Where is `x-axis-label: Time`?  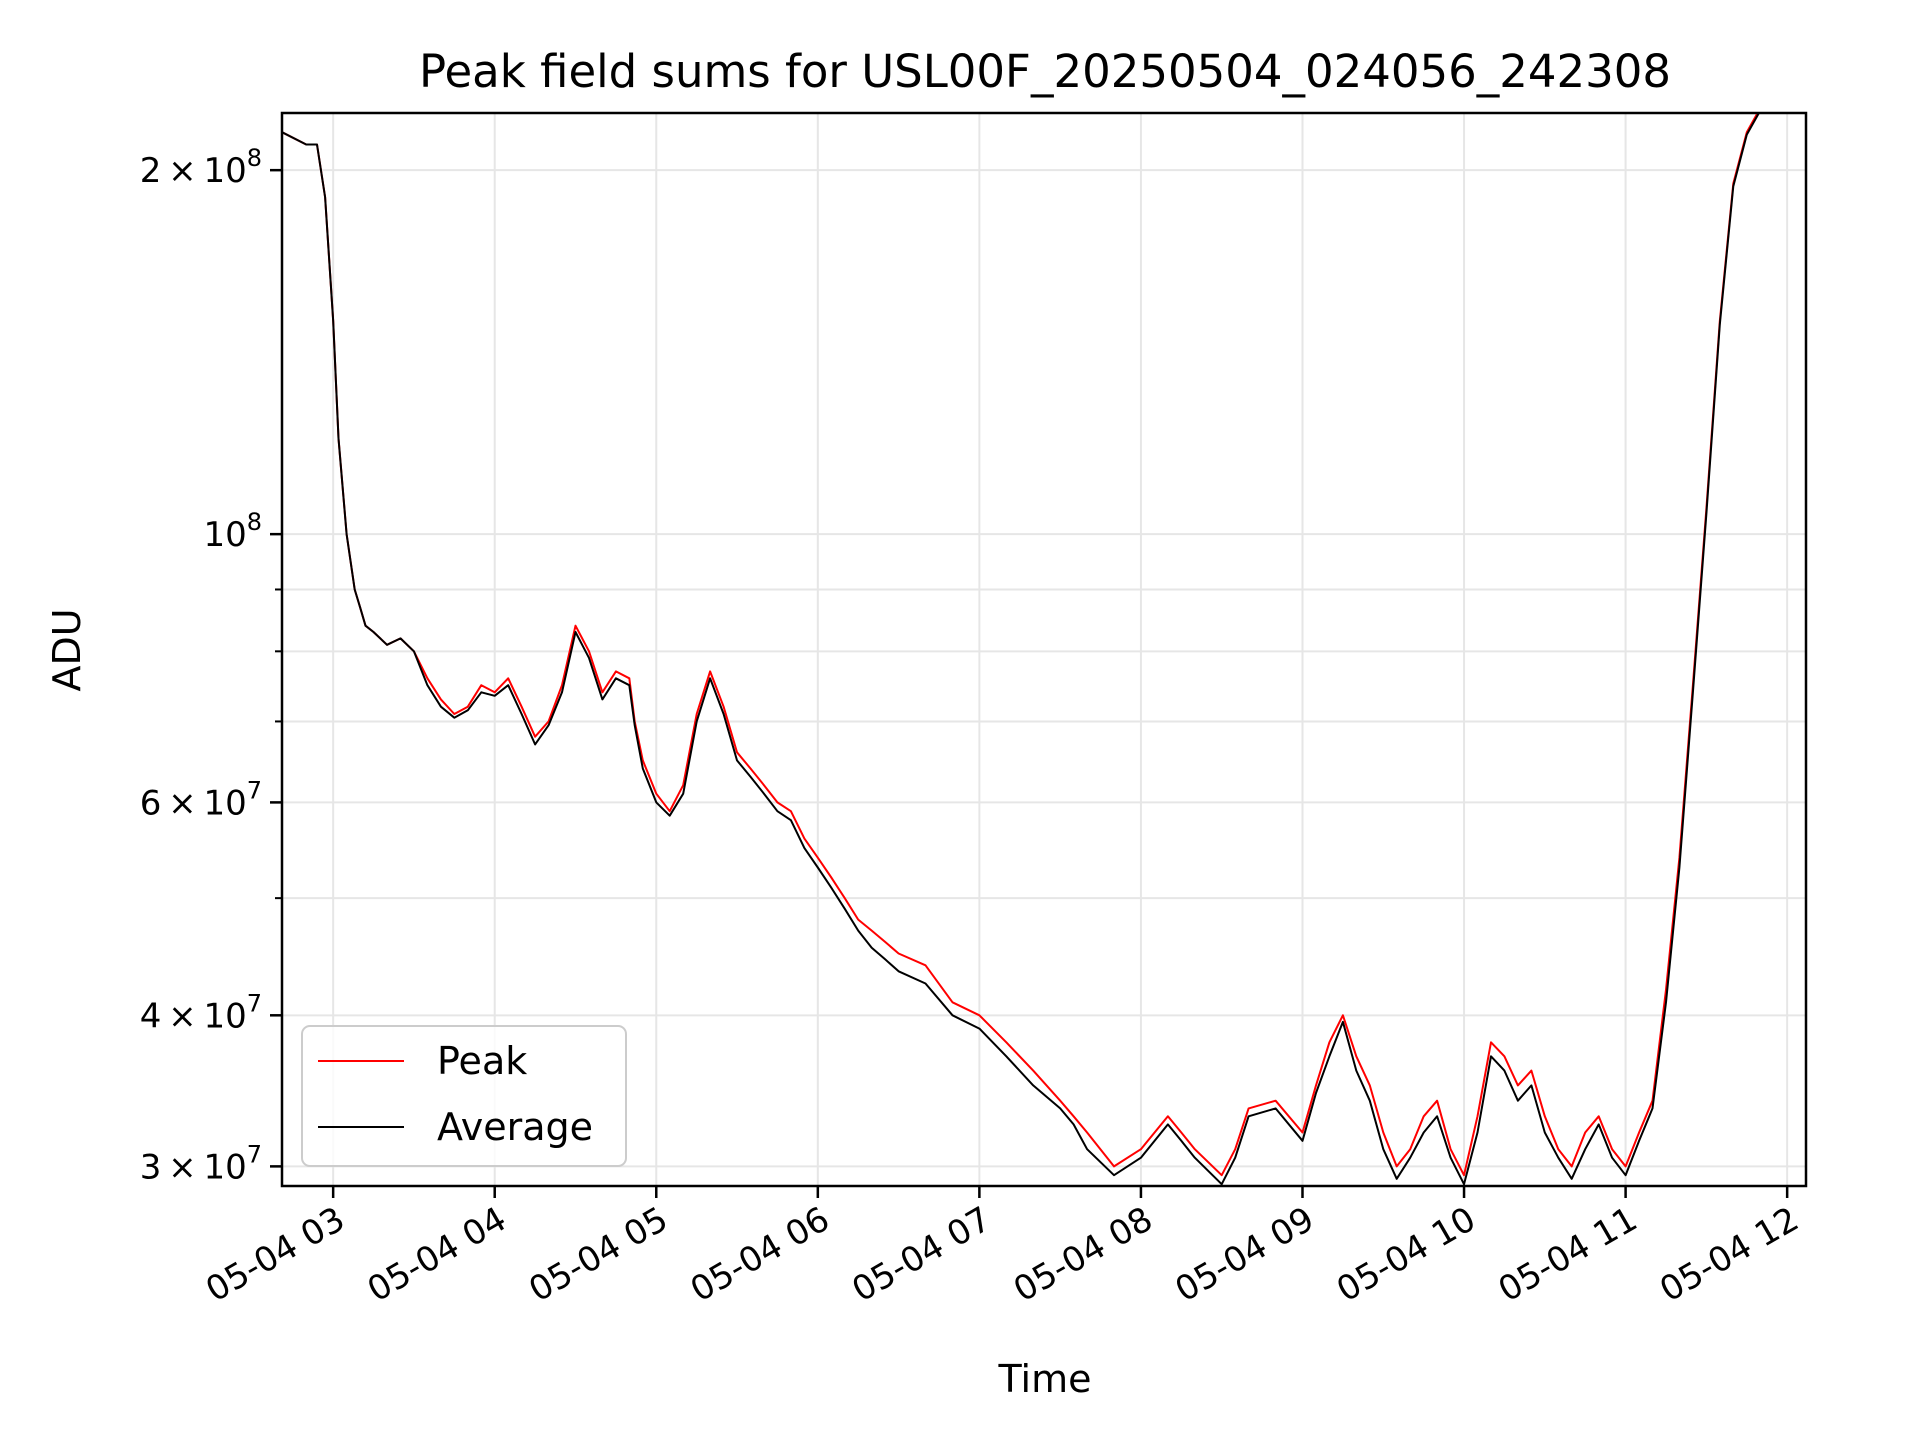 x-axis-label: Time is located at coordinates (1045, 1379).